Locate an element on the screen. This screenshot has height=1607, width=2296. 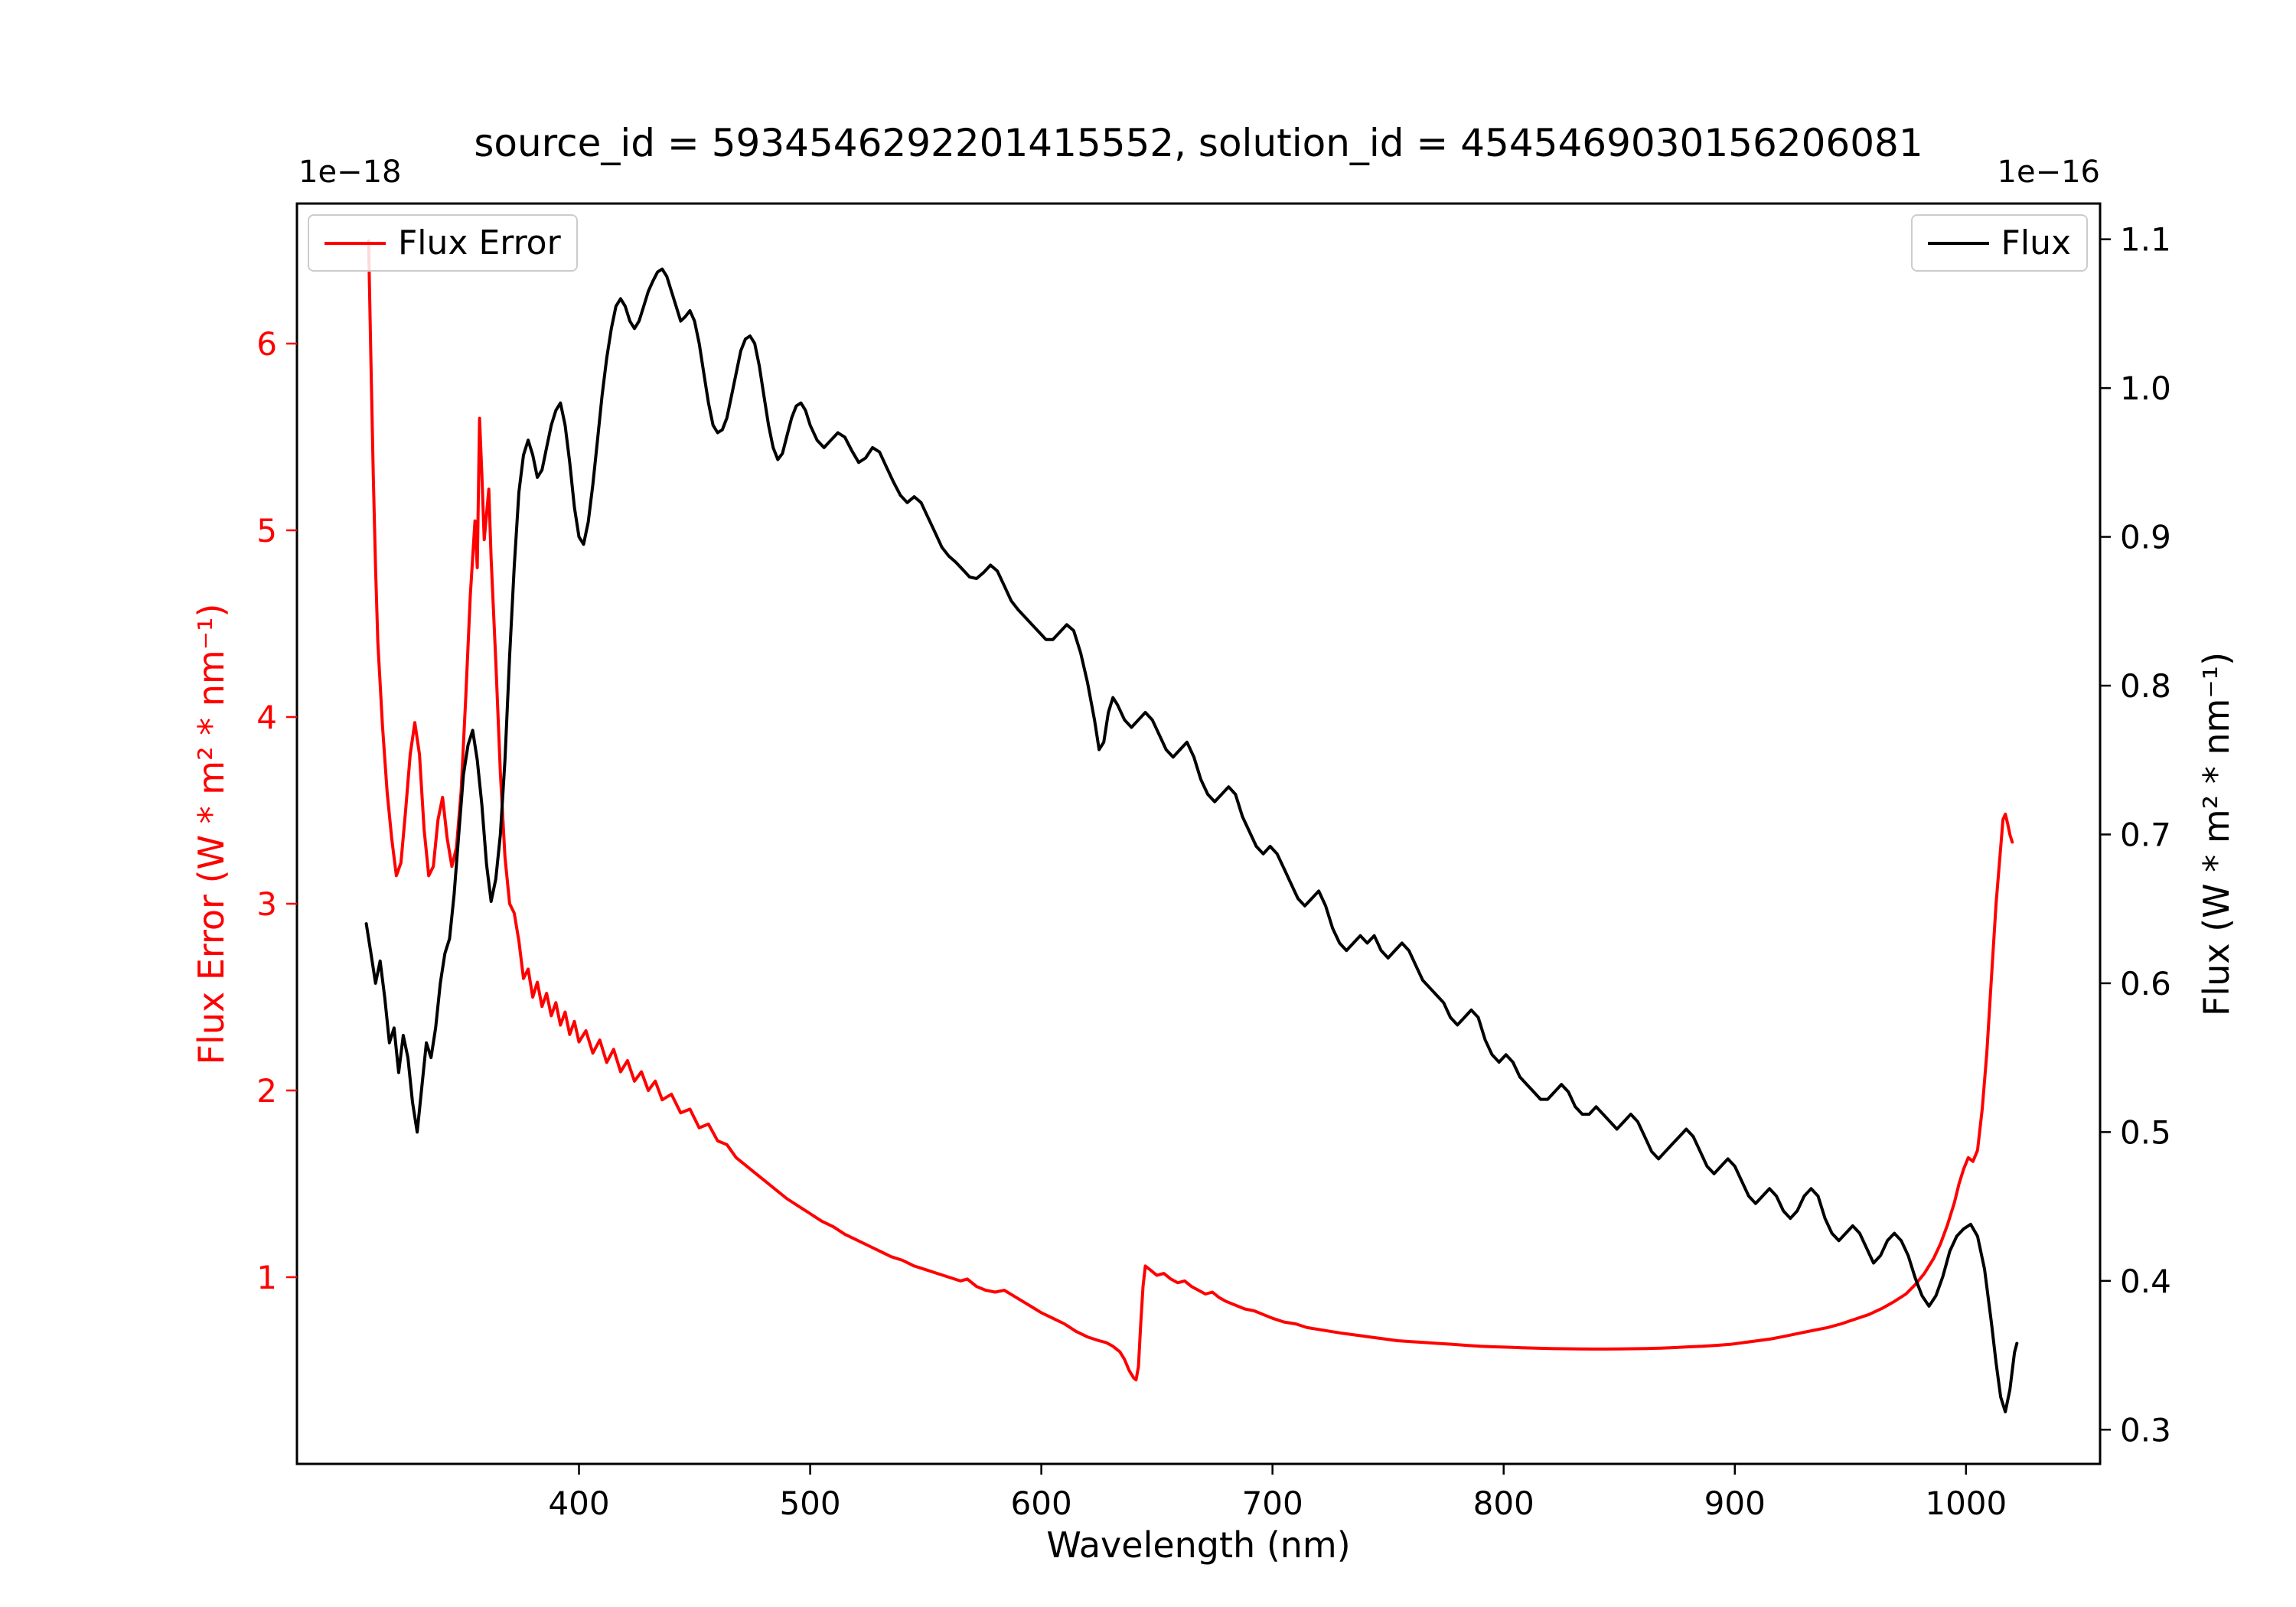
left-tick-label: 4 is located at coordinates (266, 717).